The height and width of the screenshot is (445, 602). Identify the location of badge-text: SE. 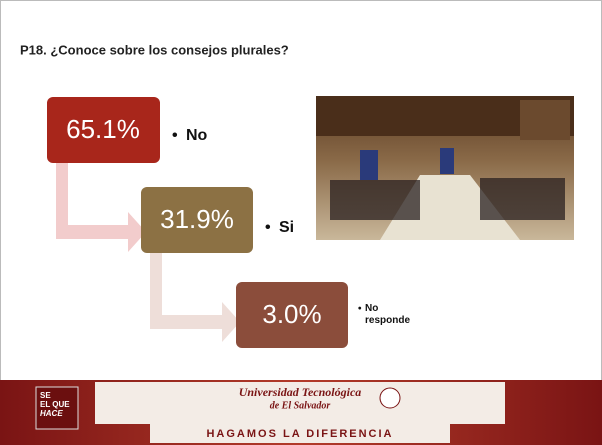
(45, 395).